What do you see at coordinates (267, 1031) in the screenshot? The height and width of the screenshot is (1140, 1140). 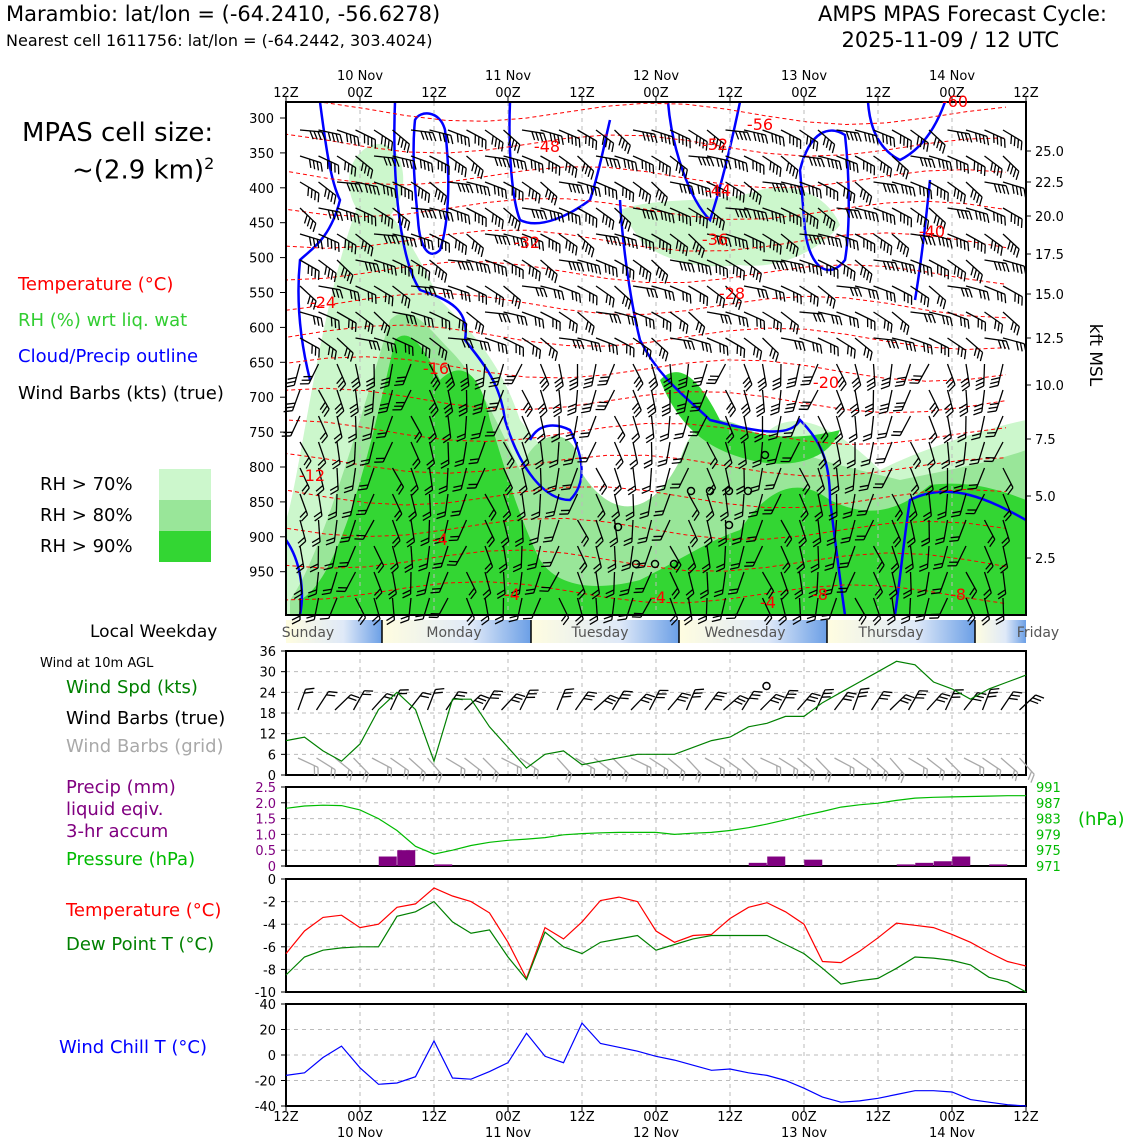 I see `y-tick-label: 20` at bounding box center [267, 1031].